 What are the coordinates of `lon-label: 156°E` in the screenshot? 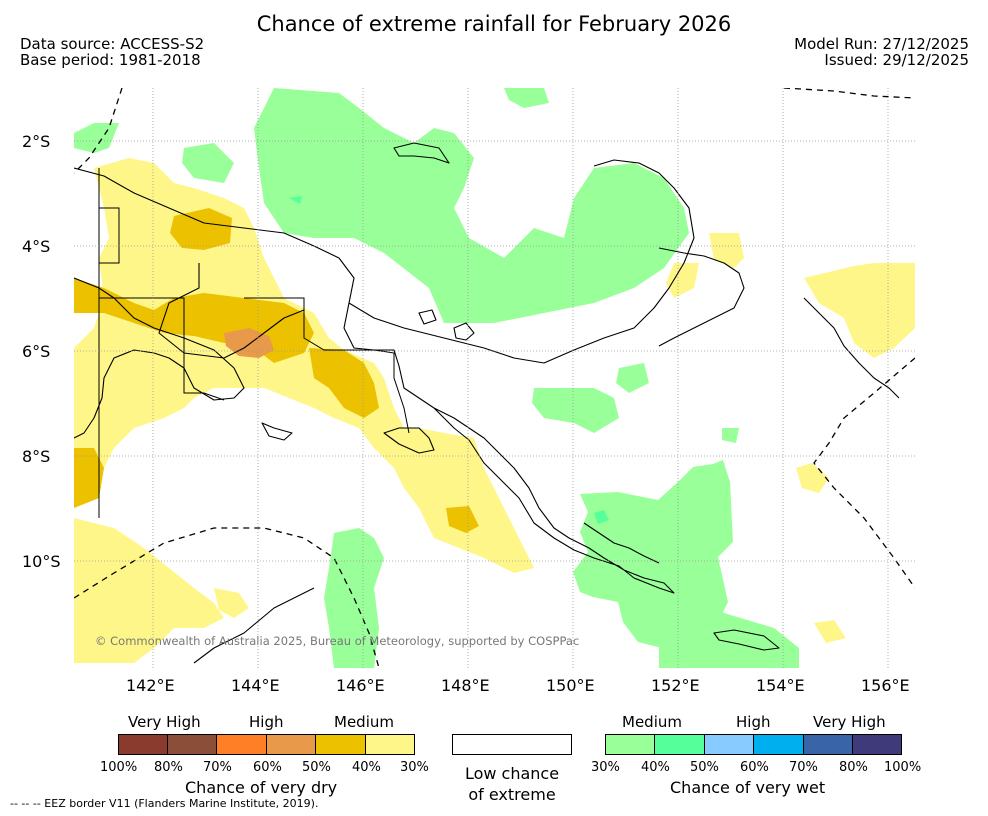 It's located at (885, 685).